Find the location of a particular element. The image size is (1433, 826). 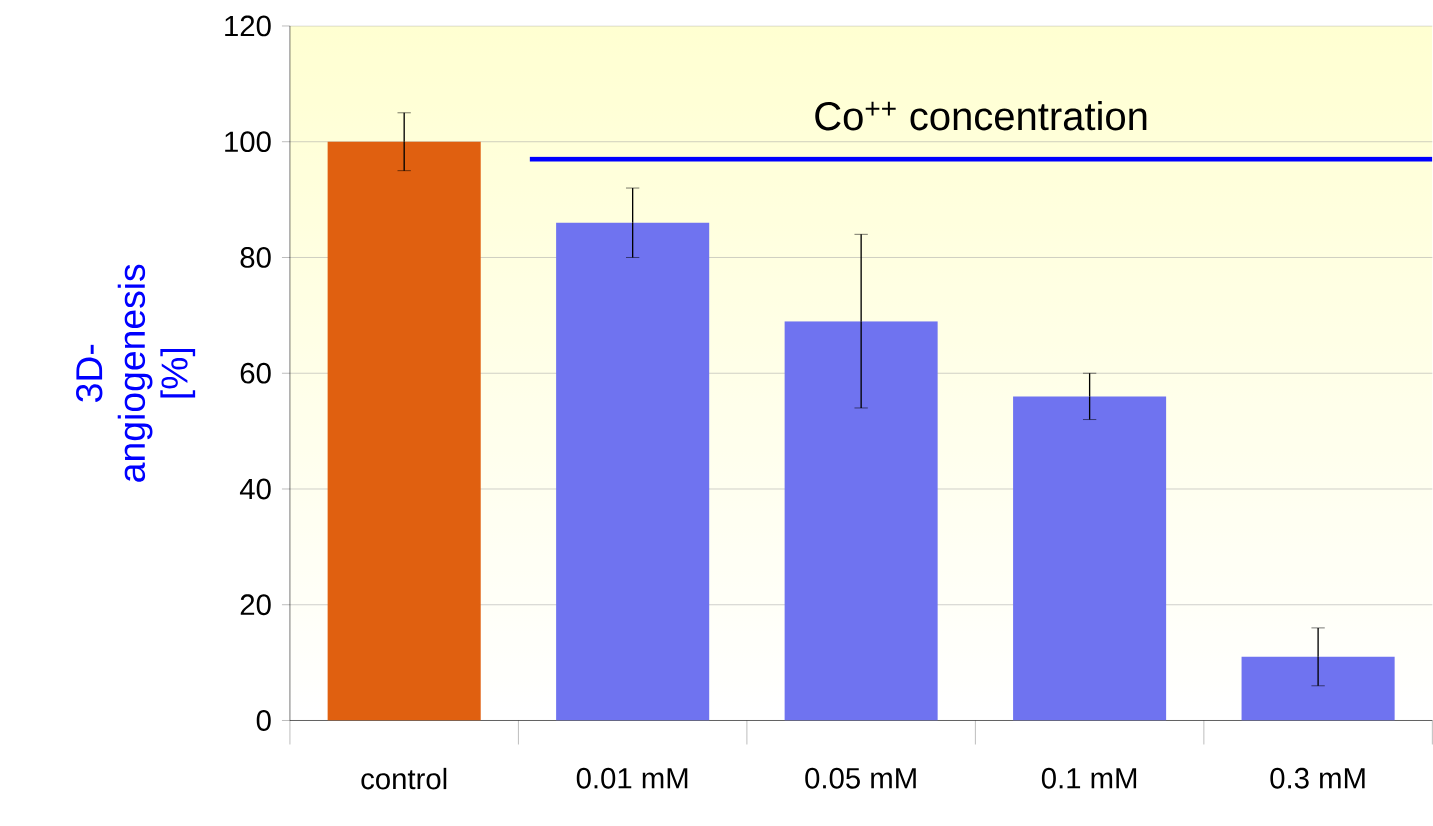

x-tick-label: 0.3 mM is located at coordinates (1317, 778).